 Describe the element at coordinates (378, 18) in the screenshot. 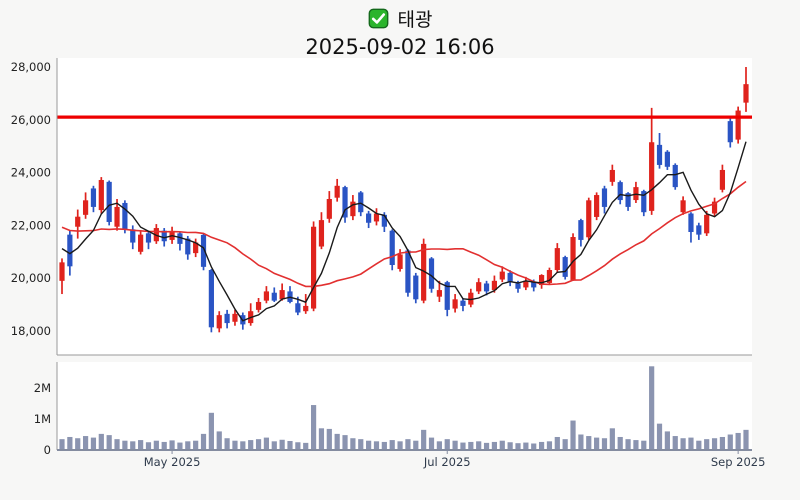

I see `green-checkbox-icon` at that location.